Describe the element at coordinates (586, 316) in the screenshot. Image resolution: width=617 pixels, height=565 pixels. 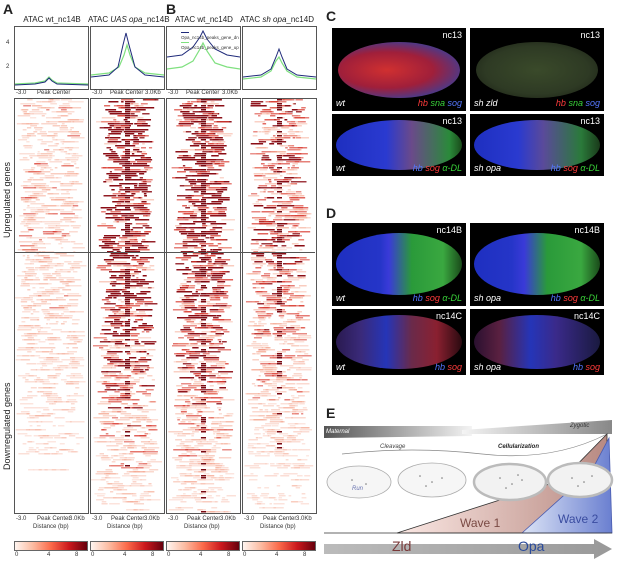
I see `stage-label: nc14C` at that location.